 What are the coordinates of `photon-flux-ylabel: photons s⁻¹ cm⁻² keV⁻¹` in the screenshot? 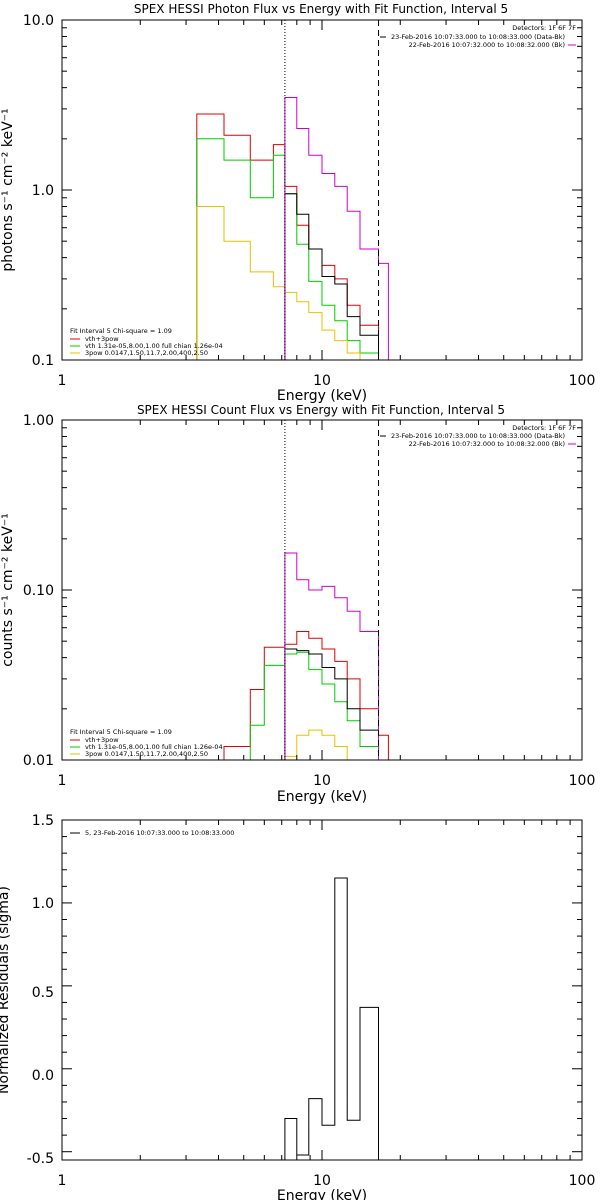 It's located at (8, 189).